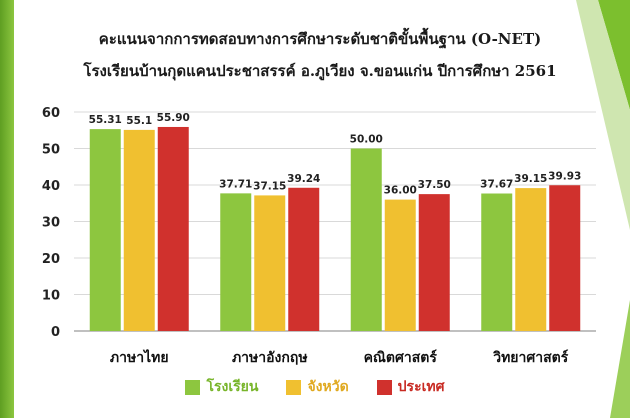  I want to click on bar-value-label: 39.93, so click(564, 176).